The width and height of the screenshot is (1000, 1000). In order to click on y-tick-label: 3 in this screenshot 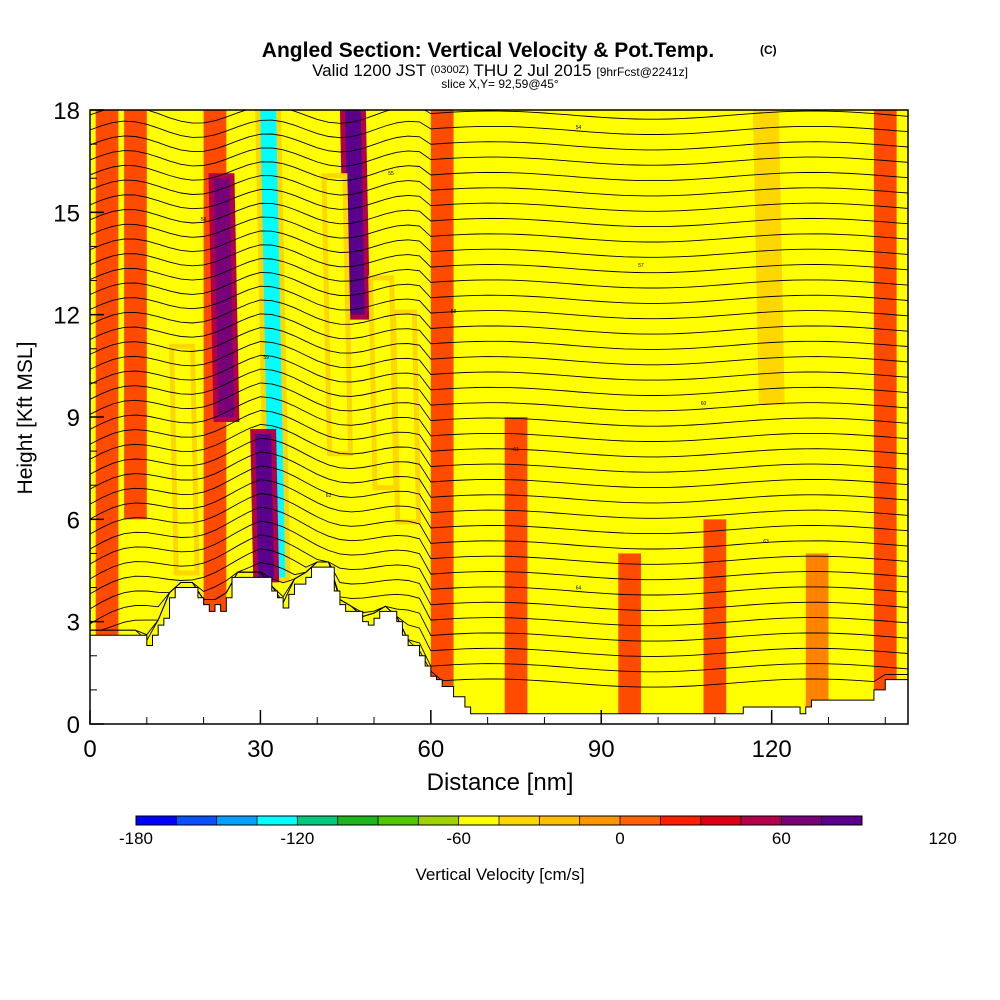, I will do `click(73, 623)`.